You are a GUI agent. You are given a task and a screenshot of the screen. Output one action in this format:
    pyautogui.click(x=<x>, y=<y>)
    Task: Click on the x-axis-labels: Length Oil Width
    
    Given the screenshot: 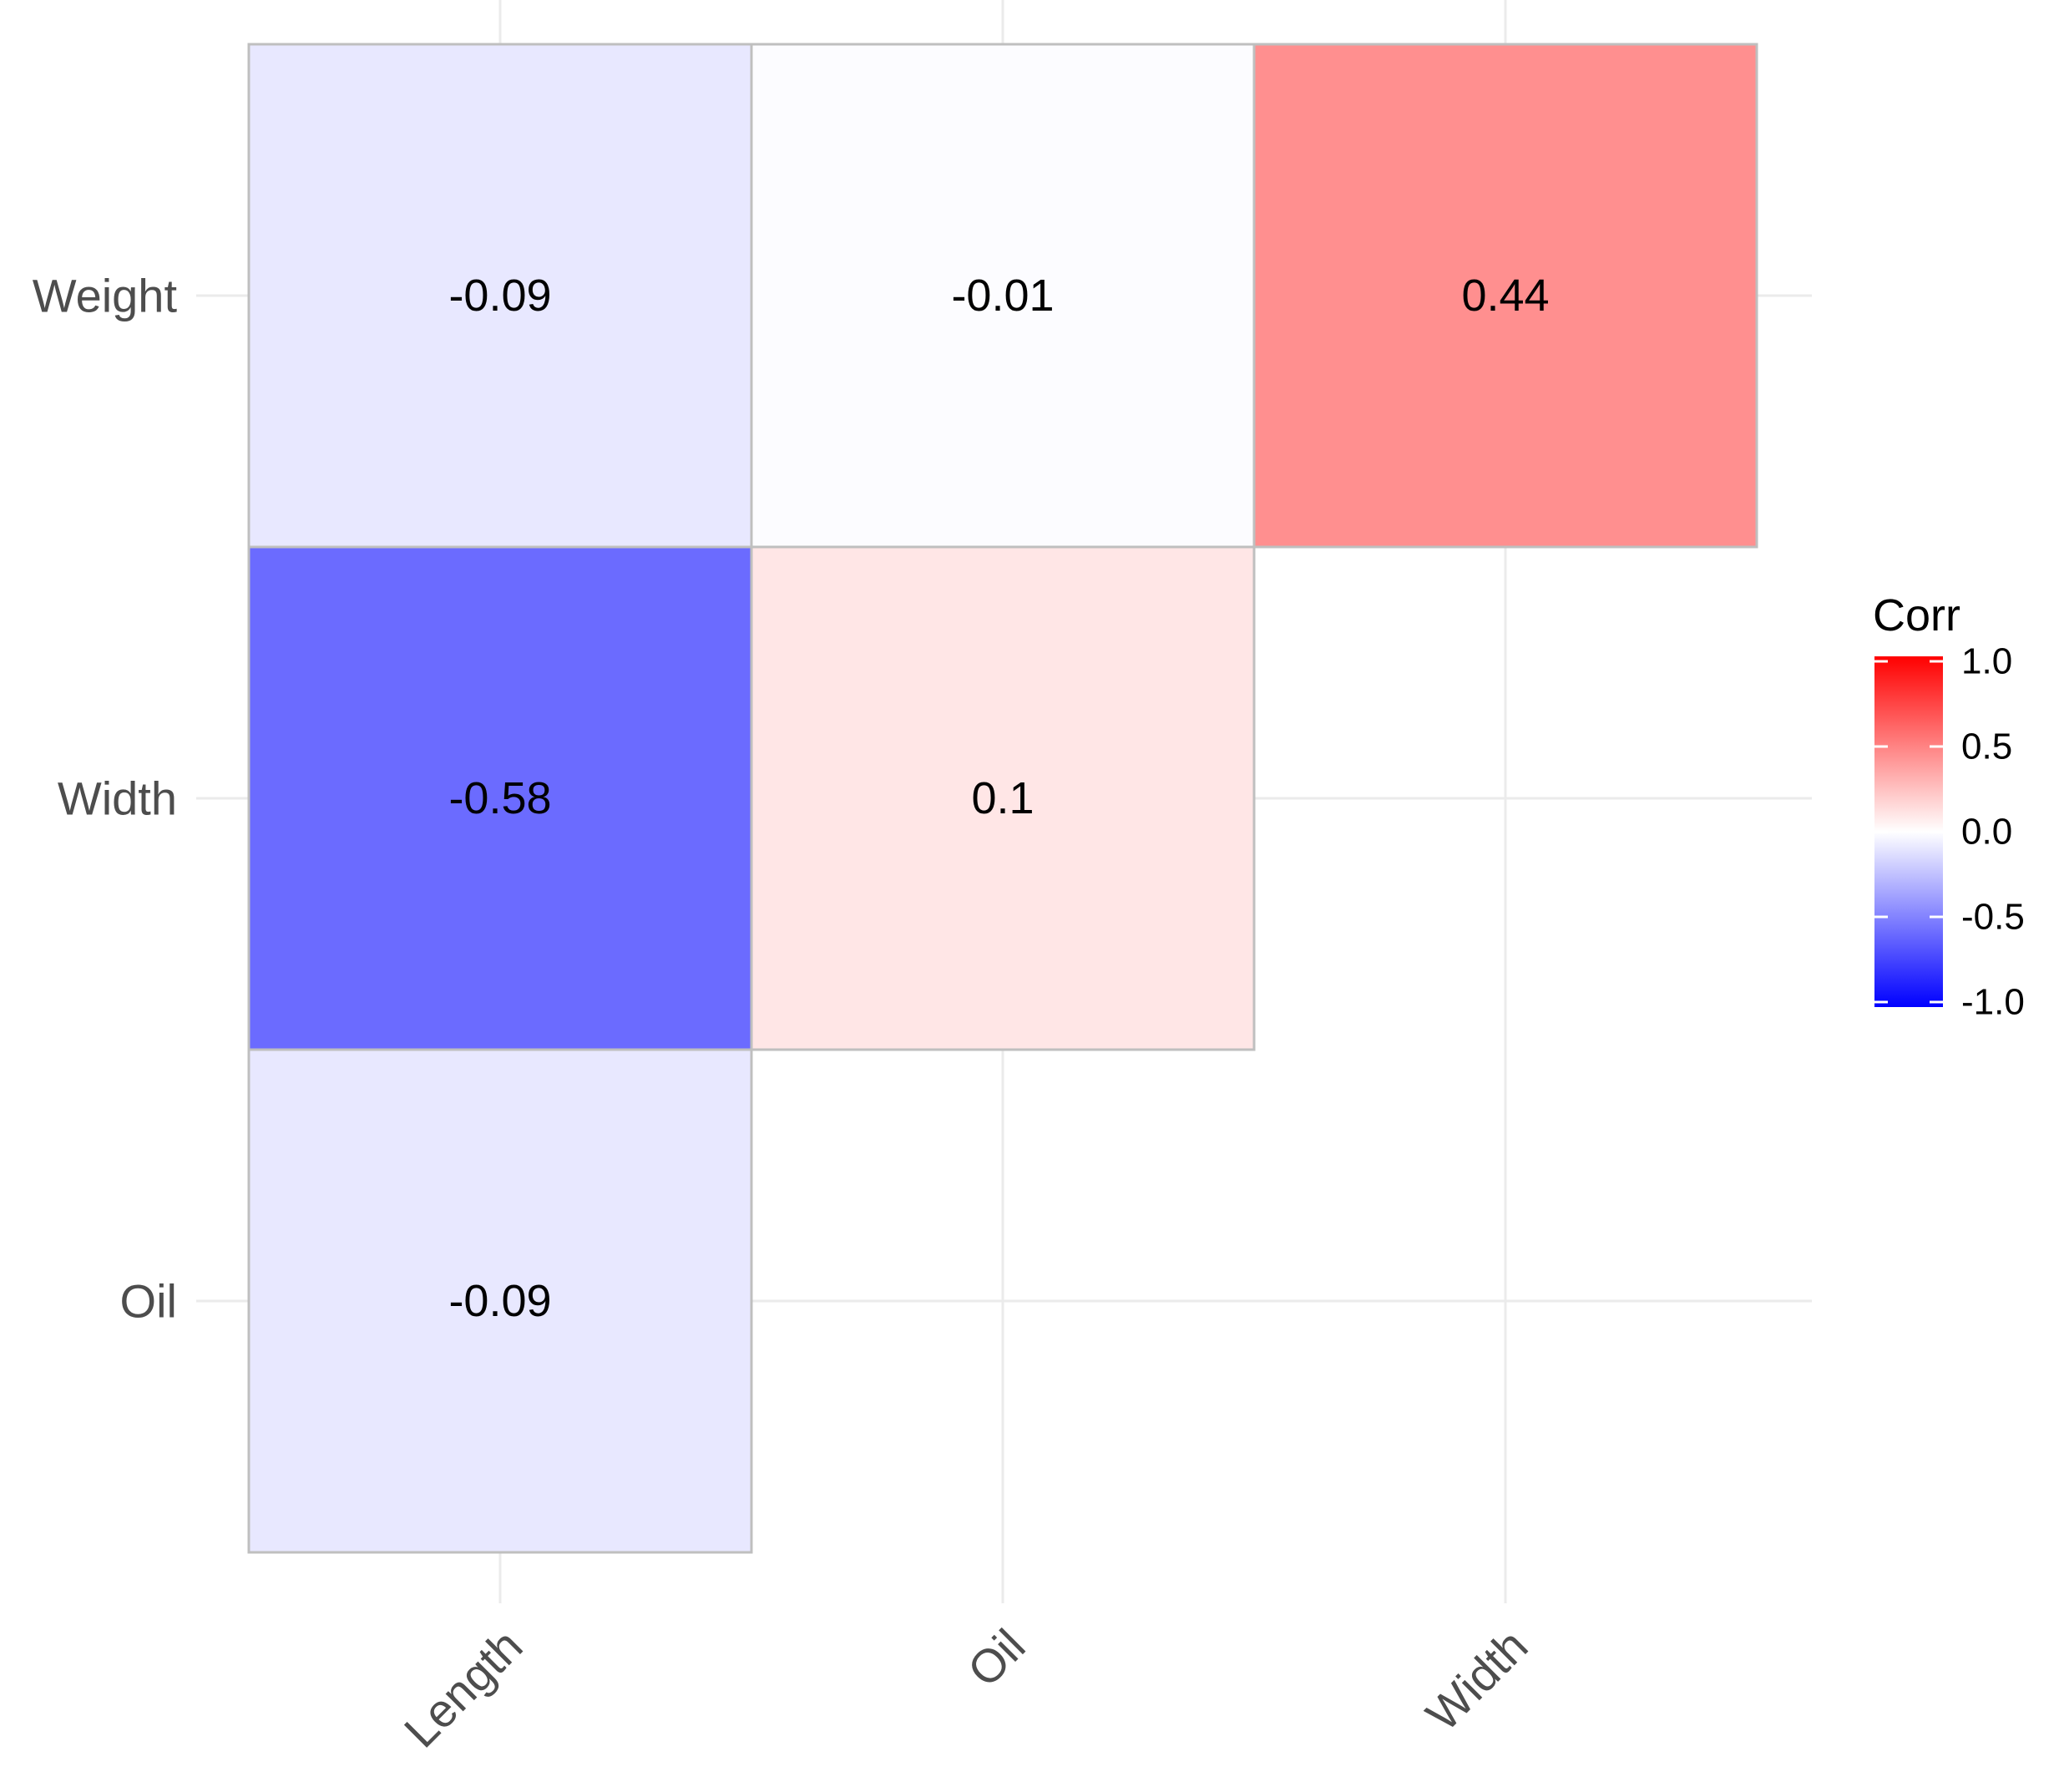 What is the action you would take?
    pyautogui.click(x=966, y=1688)
    